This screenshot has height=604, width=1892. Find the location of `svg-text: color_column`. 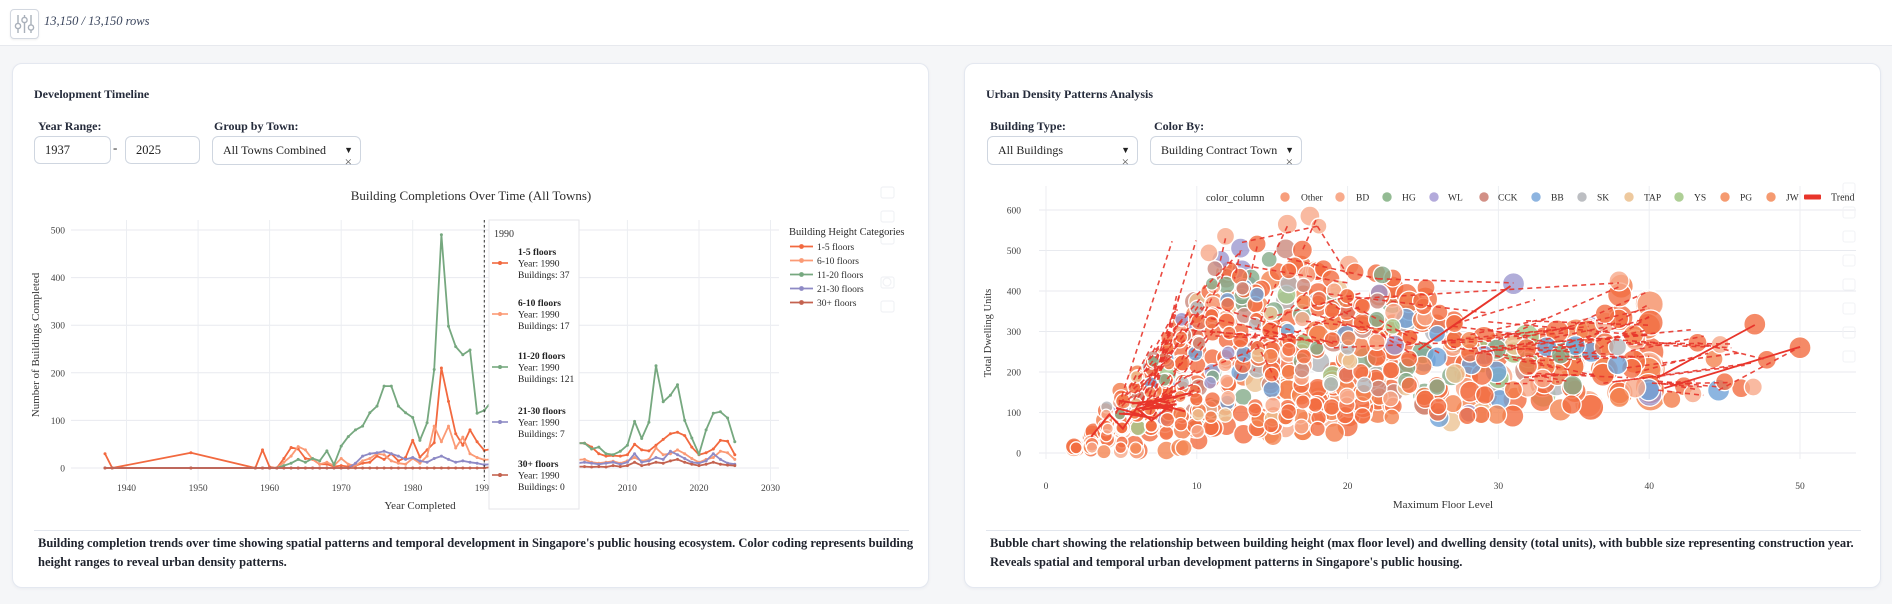

svg-text: color_column is located at coordinates (1235, 198).